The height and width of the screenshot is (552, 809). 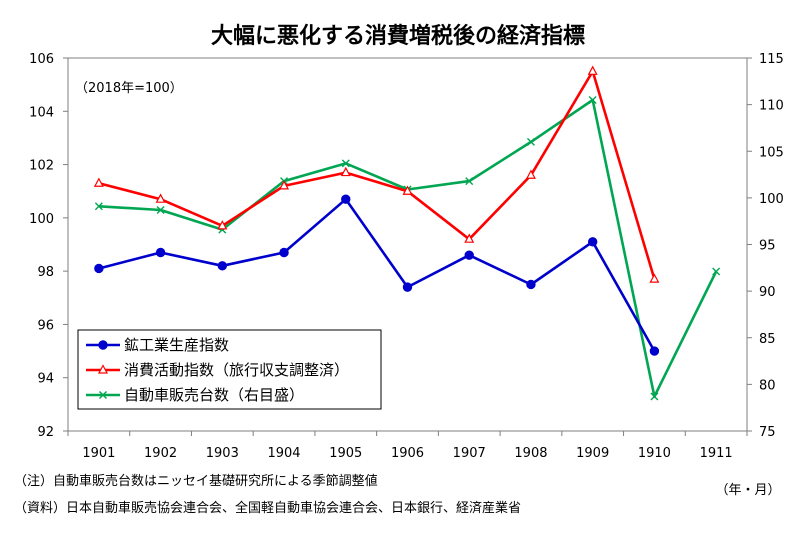 What do you see at coordinates (345, 453) in the screenshot?
I see `x-tick-label: 1905` at bounding box center [345, 453].